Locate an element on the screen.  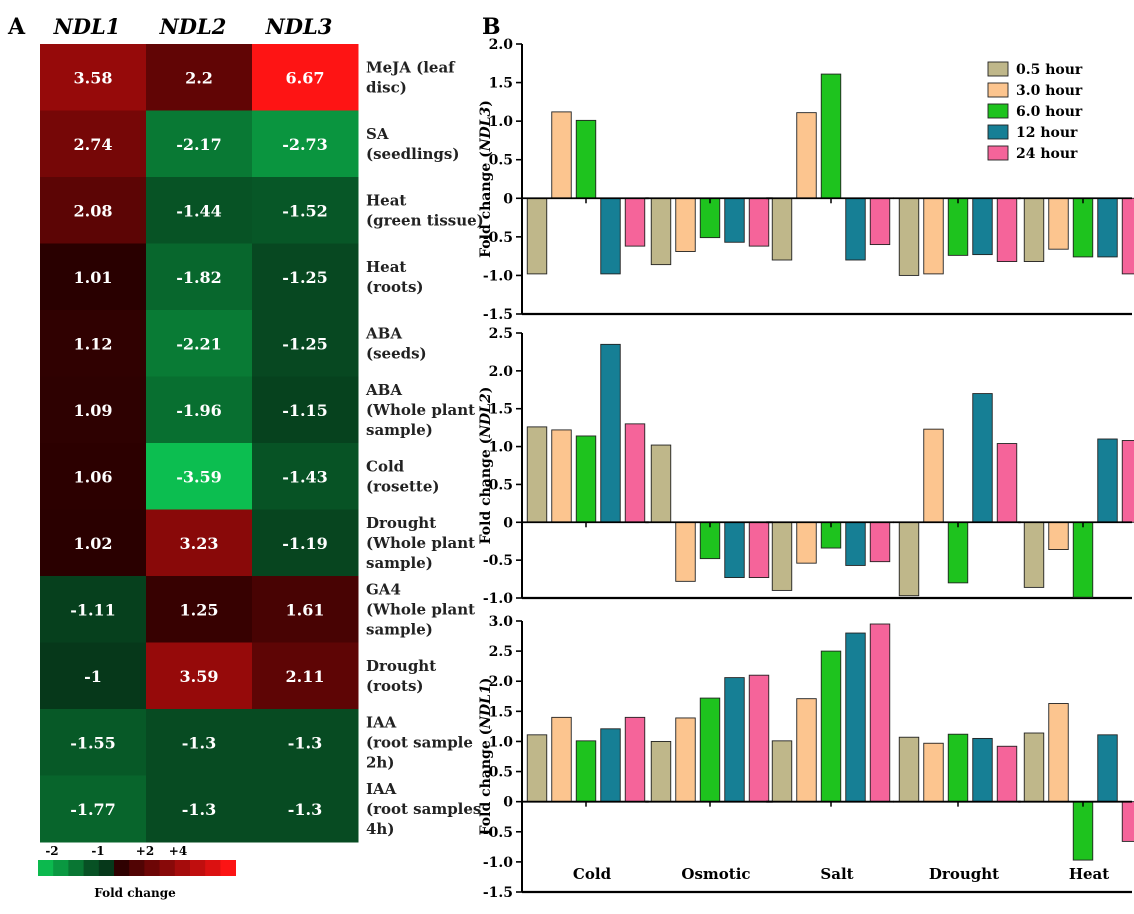
heatmap-row-label: SA (seedlings) is located at coordinates (412, 144).